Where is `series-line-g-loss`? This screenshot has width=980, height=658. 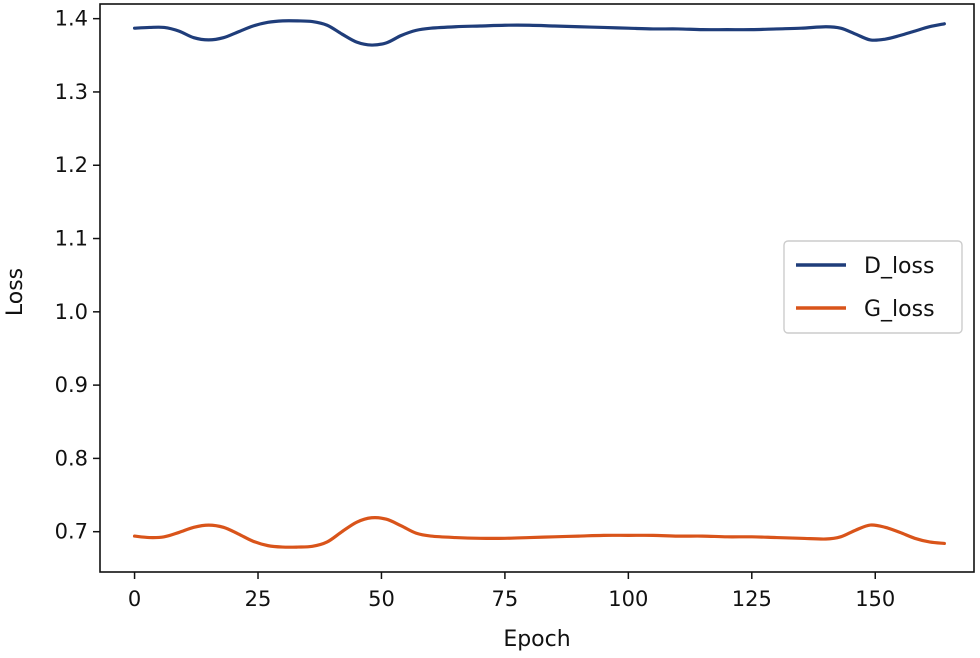 series-line-g-loss is located at coordinates (539, 532).